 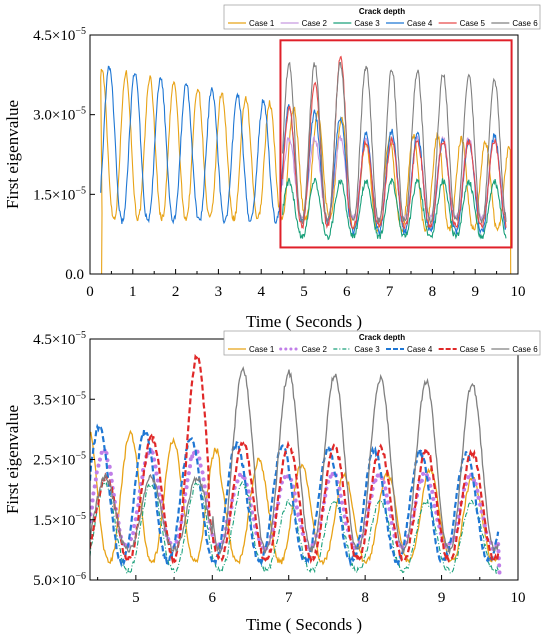 What do you see at coordinates (59, 399) in the screenshot?
I see `y-tick-label: 3.5×10⁻⁵` at bounding box center [59, 399].